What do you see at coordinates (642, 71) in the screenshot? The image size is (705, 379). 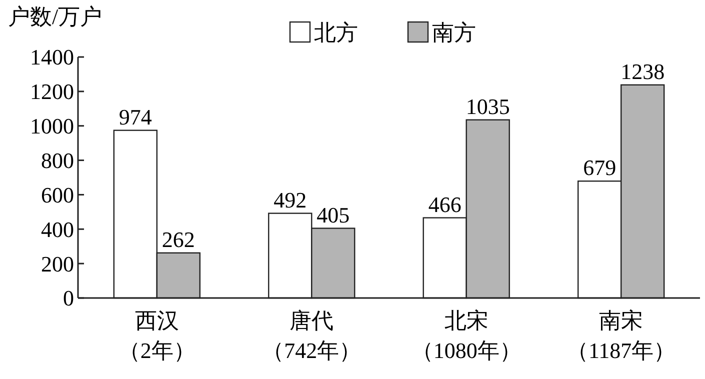 I see `data-label: 1238` at bounding box center [642, 71].